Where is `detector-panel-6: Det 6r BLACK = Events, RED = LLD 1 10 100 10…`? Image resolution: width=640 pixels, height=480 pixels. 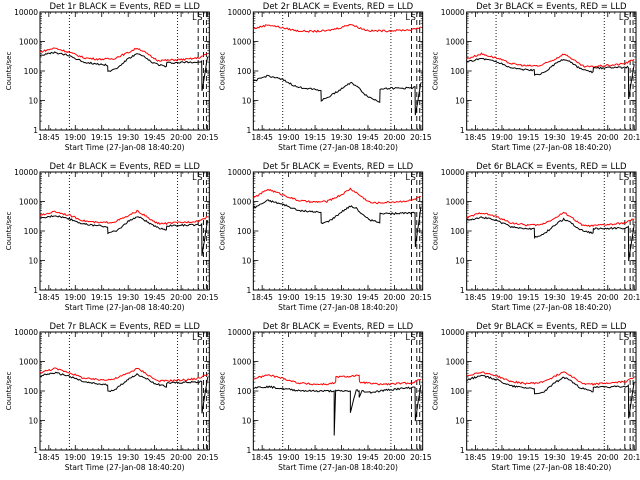 detector-panel-6: Det 6r BLACK = Events, RED = LLD 1 10 100 10… is located at coordinates (536, 237).